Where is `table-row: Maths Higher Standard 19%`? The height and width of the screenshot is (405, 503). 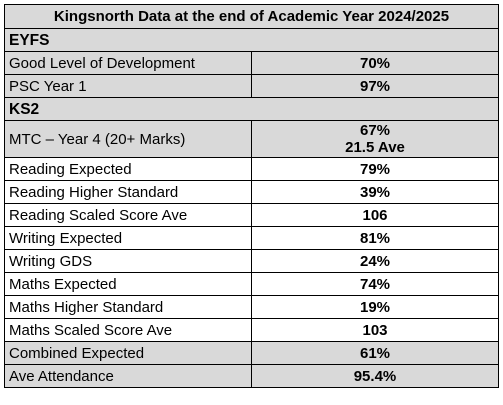
table-row: Maths Higher Standard 19% is located at coordinates (251, 307).